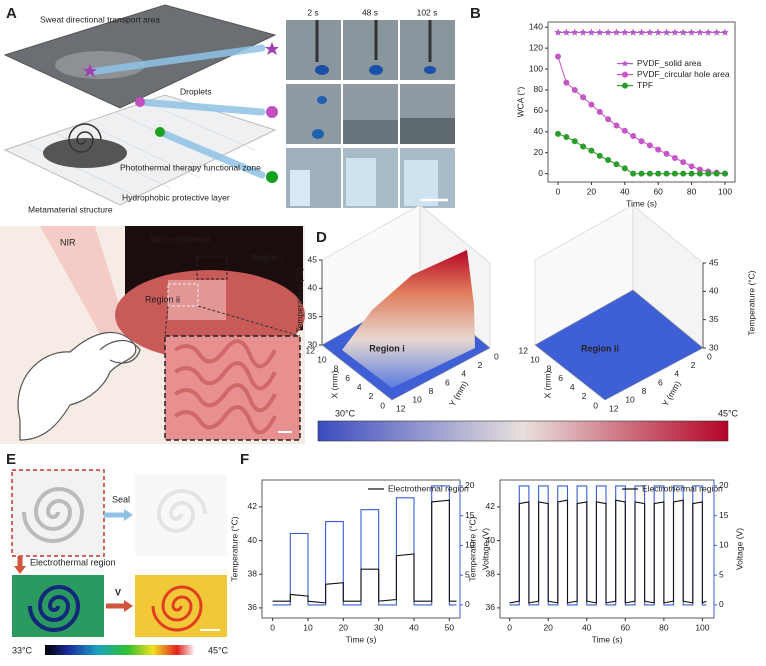 The image size is (766, 666). What do you see at coordinates (299, 299) in the screenshot?
I see `z-axis-label: Temperature (°C)` at bounding box center [299, 299].